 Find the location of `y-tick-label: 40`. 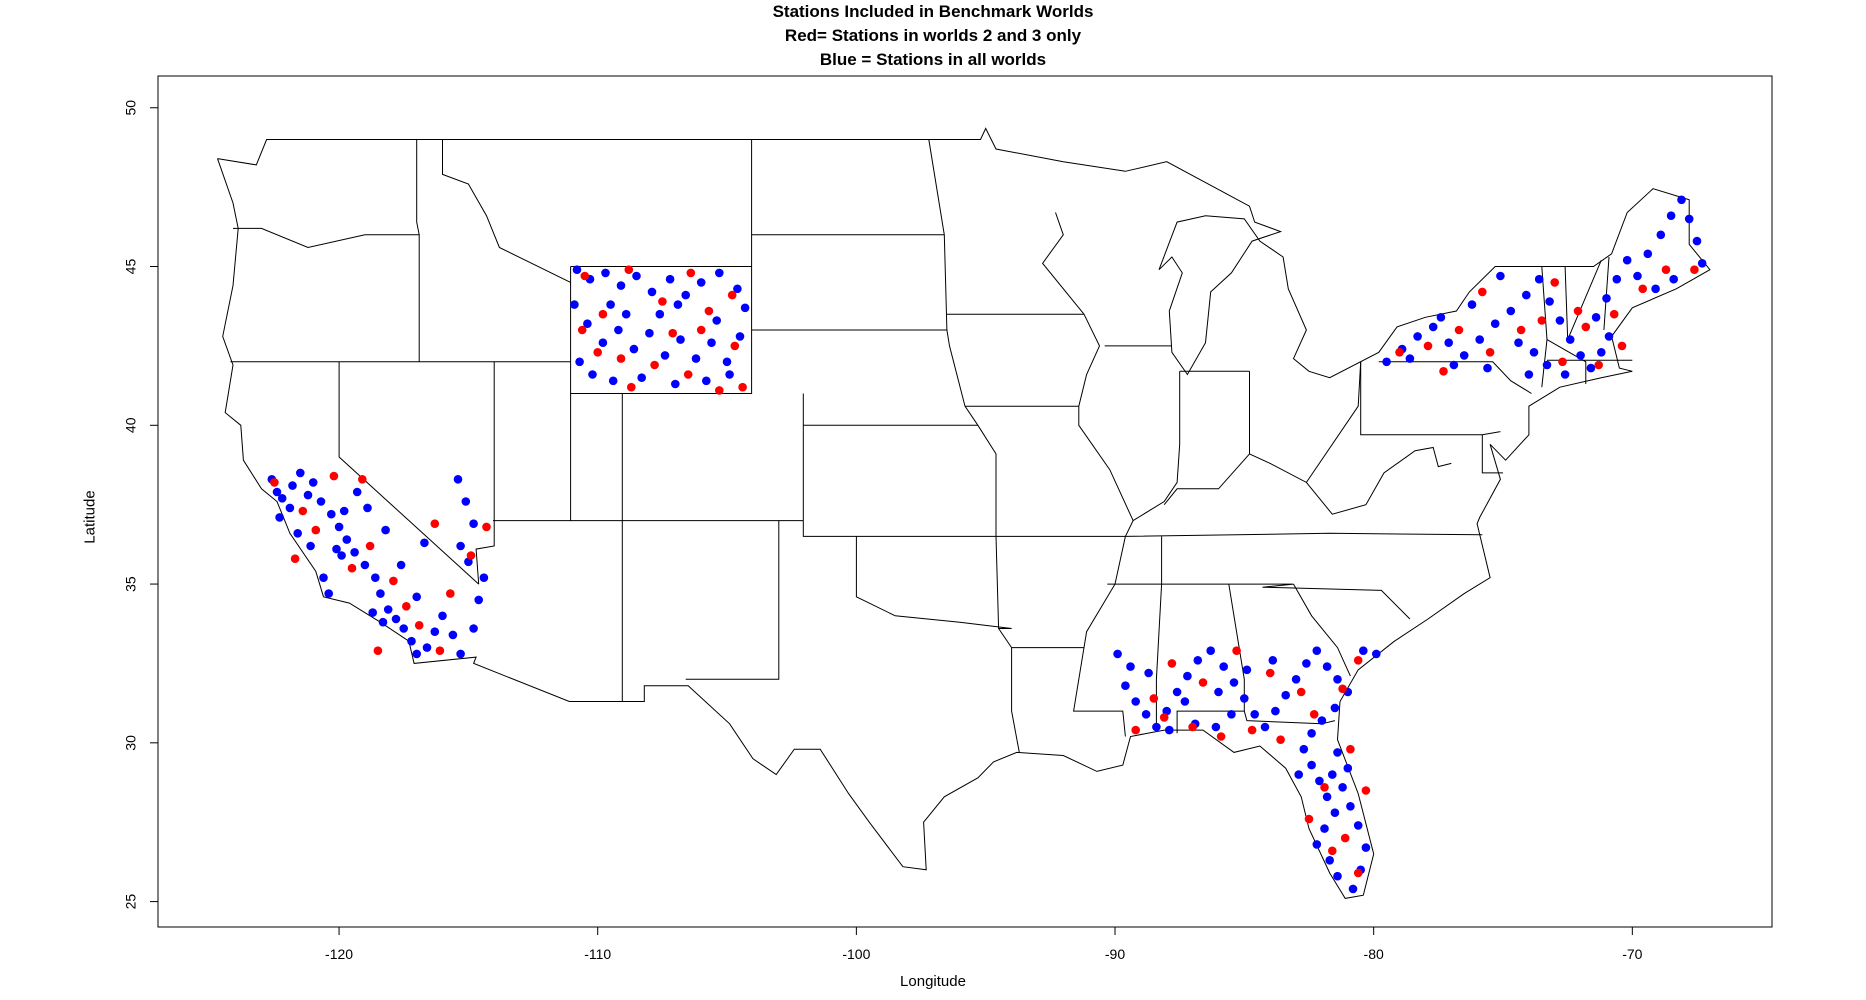

y-tick-label: 40 is located at coordinates (131, 425).